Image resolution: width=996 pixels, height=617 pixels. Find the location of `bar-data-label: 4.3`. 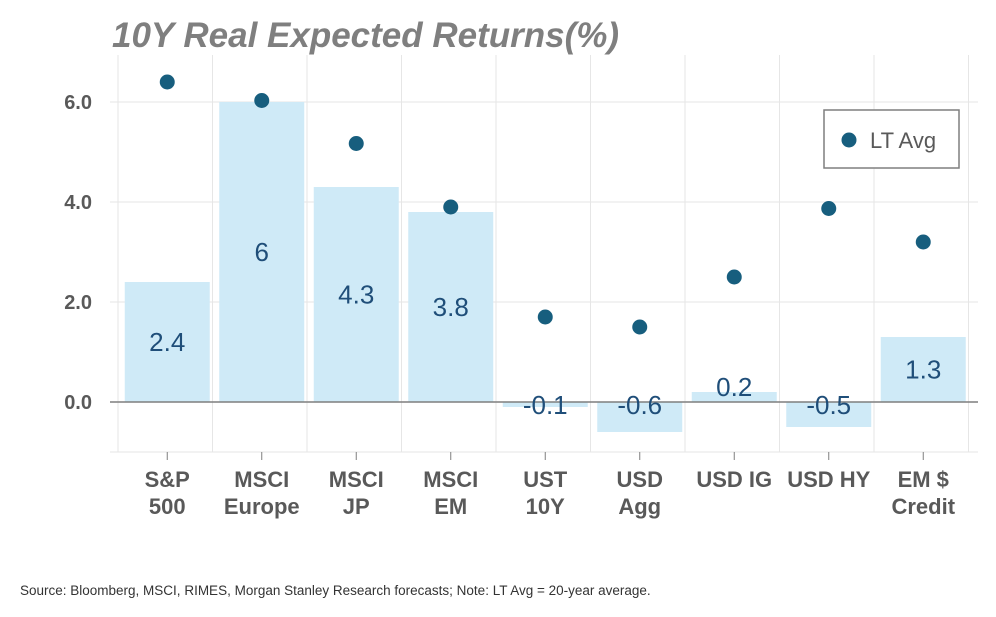

bar-data-label: 4.3 is located at coordinates (356, 295).